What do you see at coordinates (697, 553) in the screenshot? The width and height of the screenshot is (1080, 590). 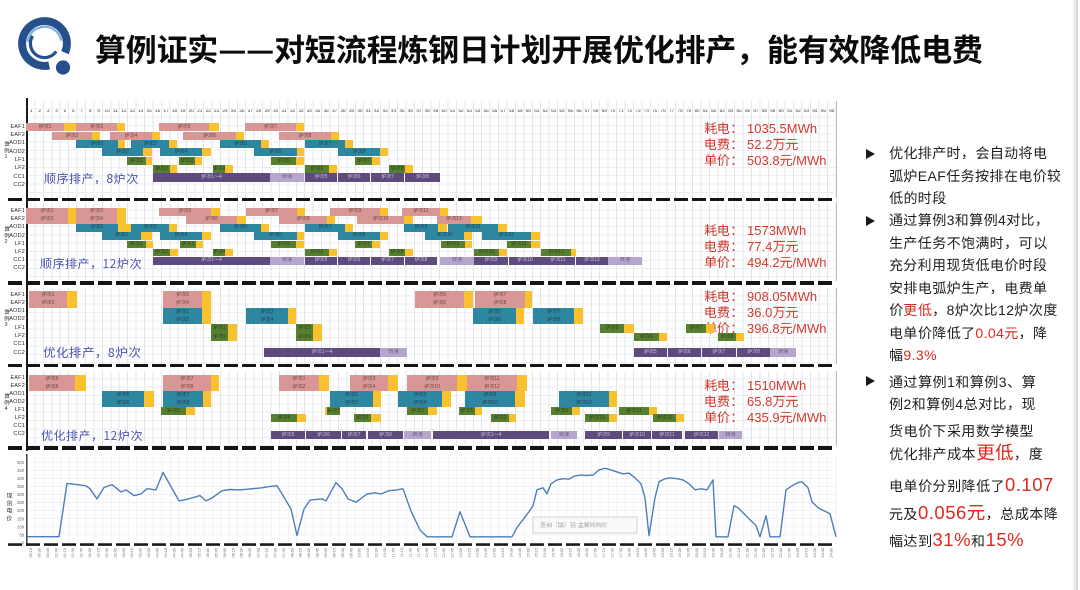 I see `svg-text: 20:00` at bounding box center [697, 553].